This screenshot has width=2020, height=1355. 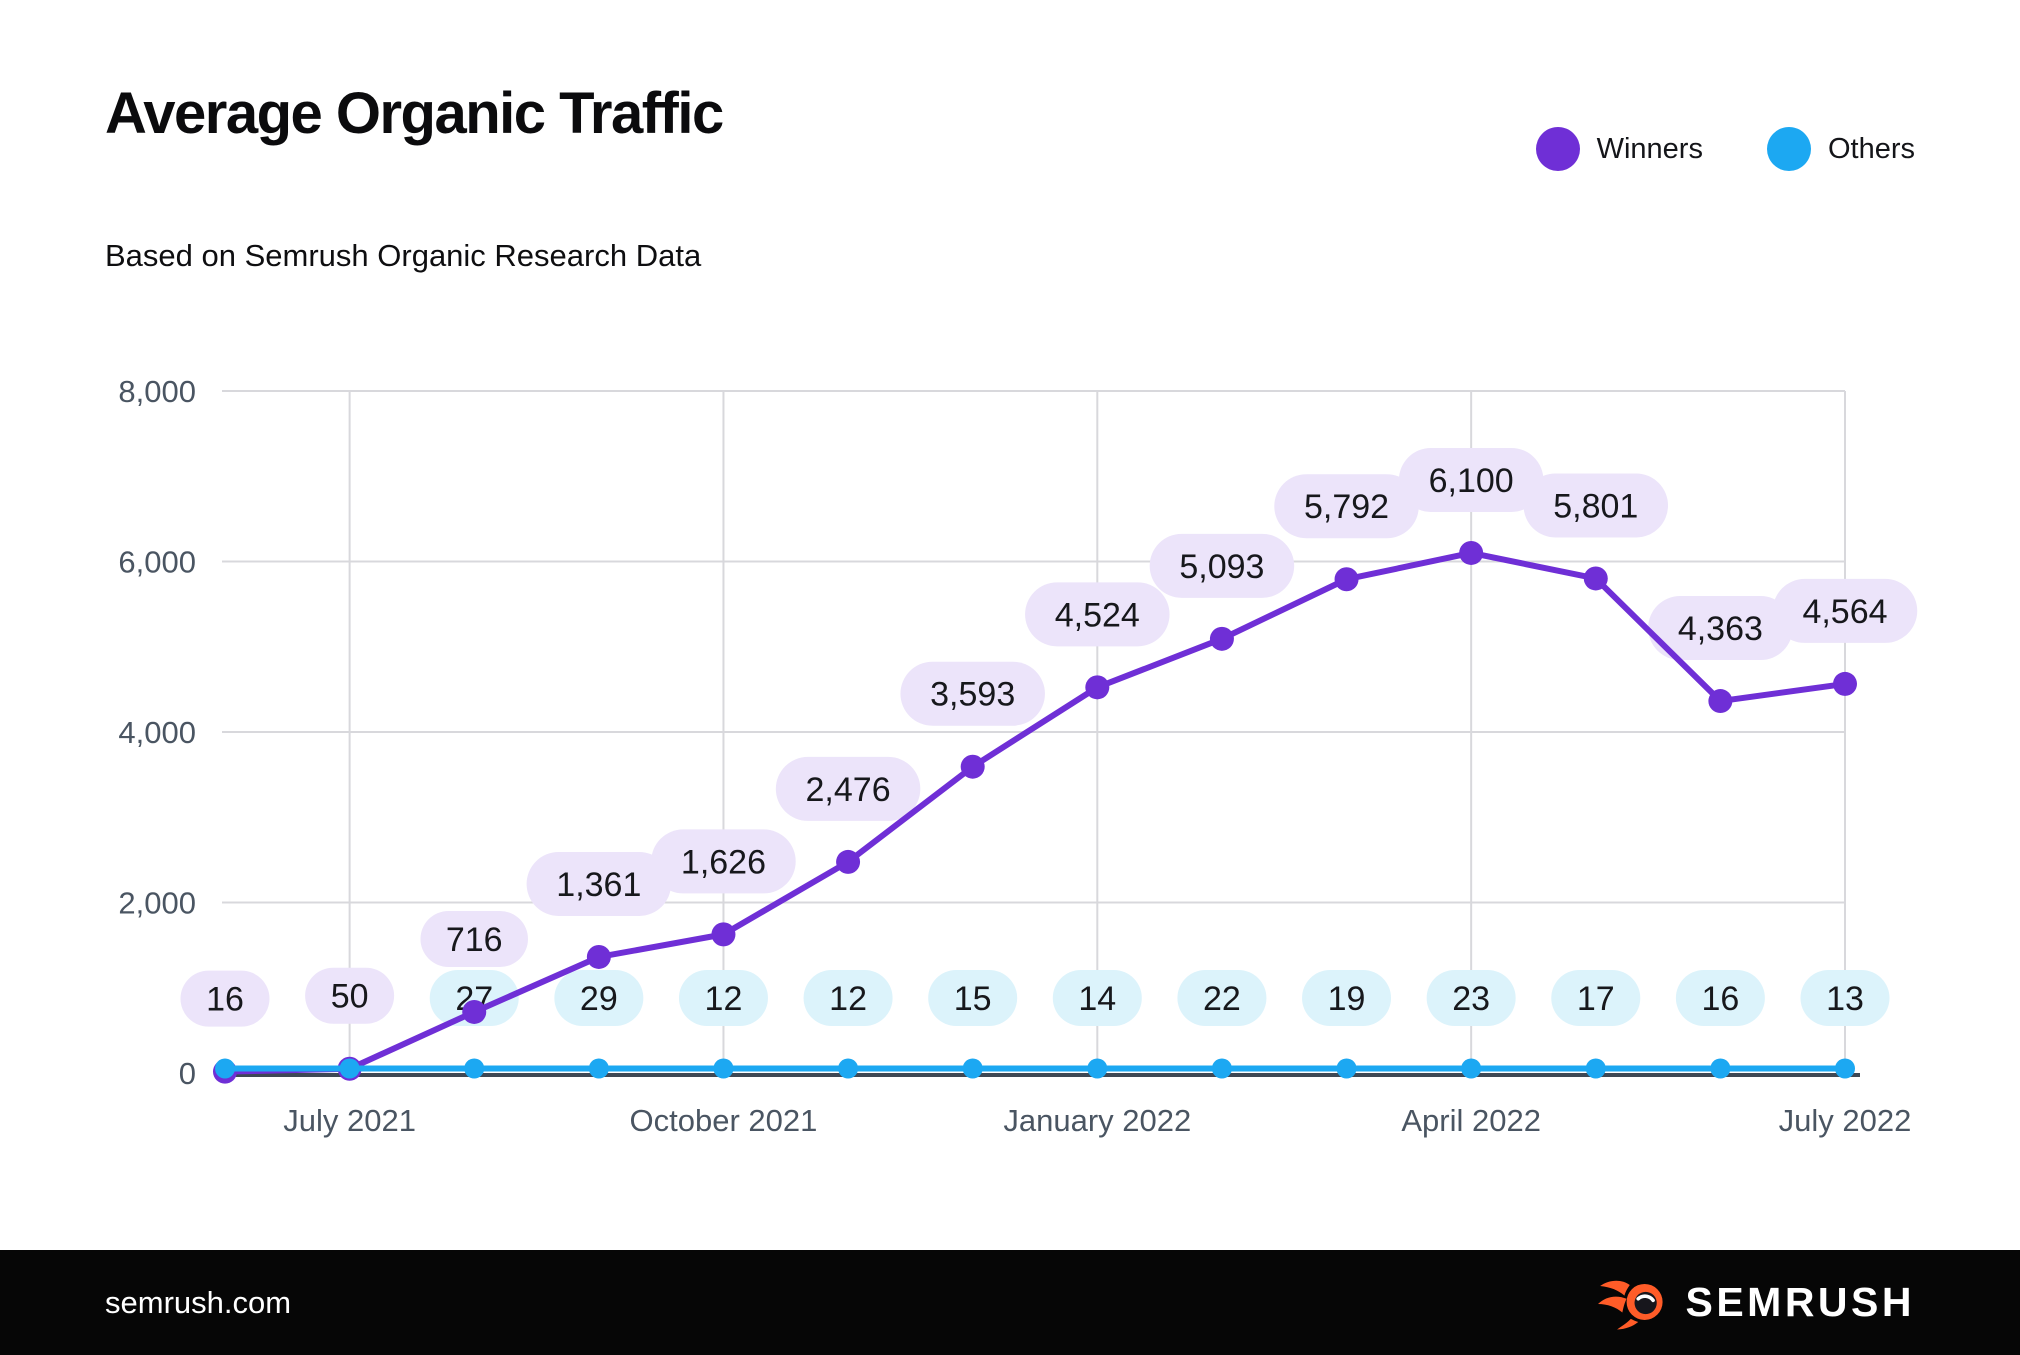 I want to click on legend-item-winners: Winners, so click(x=1619, y=149).